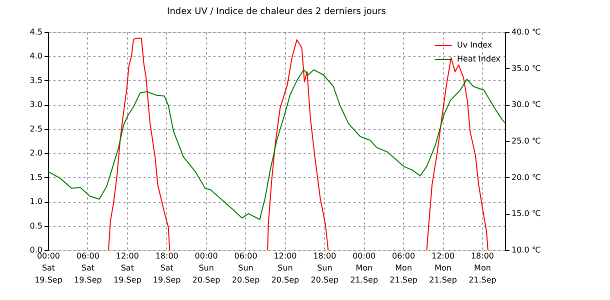 This screenshot has height=300, width=610. Describe the element at coordinates (36, 129) in the screenshot. I see `y-tick-label: 2.5` at that location.